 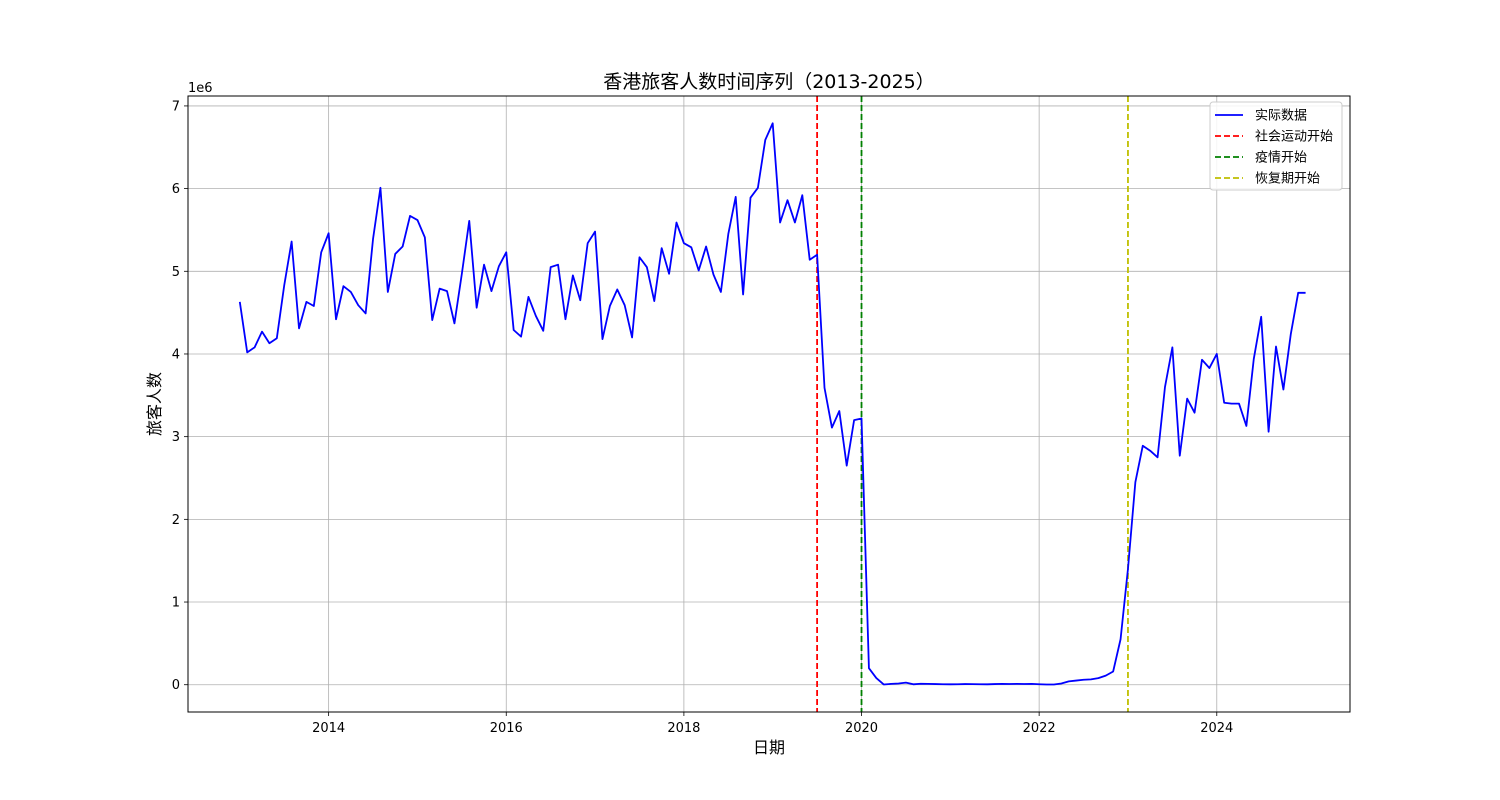 I want to click on y-axis-ticks: 0 1 2 3 4 5 6 7, so click(x=180, y=396).